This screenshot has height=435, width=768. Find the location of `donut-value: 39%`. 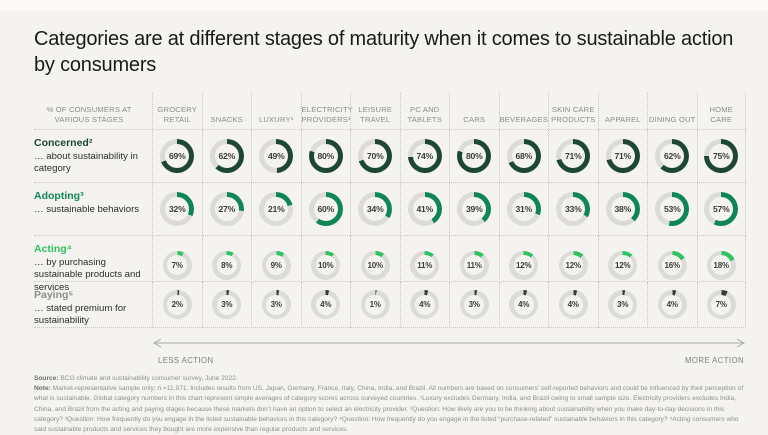

donut-value: 39% is located at coordinates (474, 209).